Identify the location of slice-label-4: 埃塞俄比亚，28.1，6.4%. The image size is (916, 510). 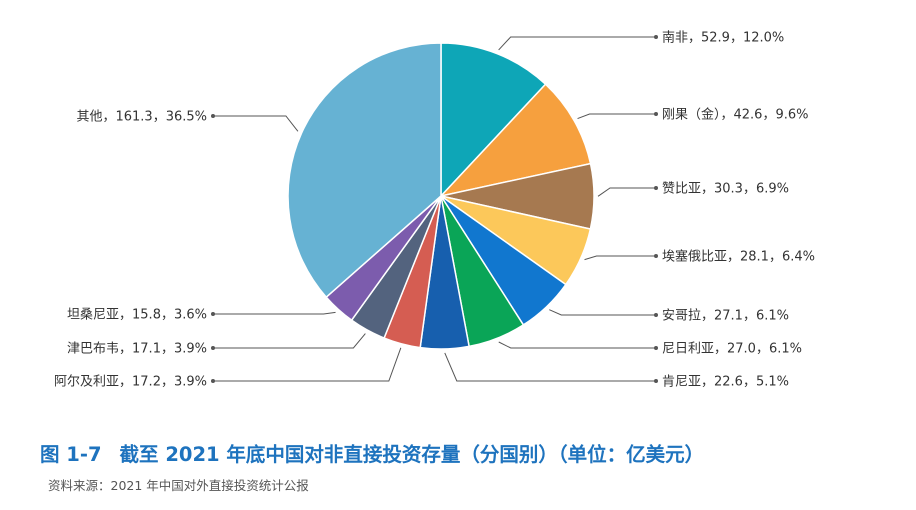
(738, 257).